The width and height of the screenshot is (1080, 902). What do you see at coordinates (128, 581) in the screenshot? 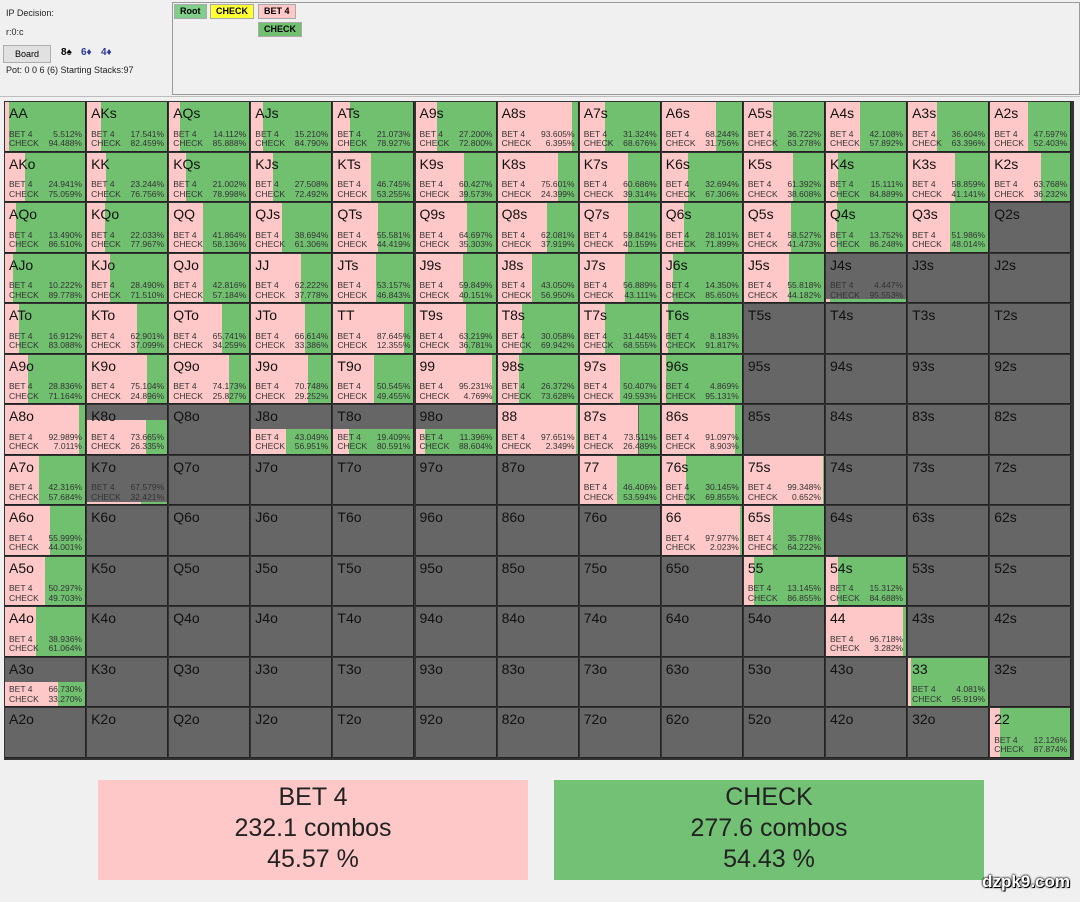
I see `hand-cell-K5o: K5o` at bounding box center [128, 581].